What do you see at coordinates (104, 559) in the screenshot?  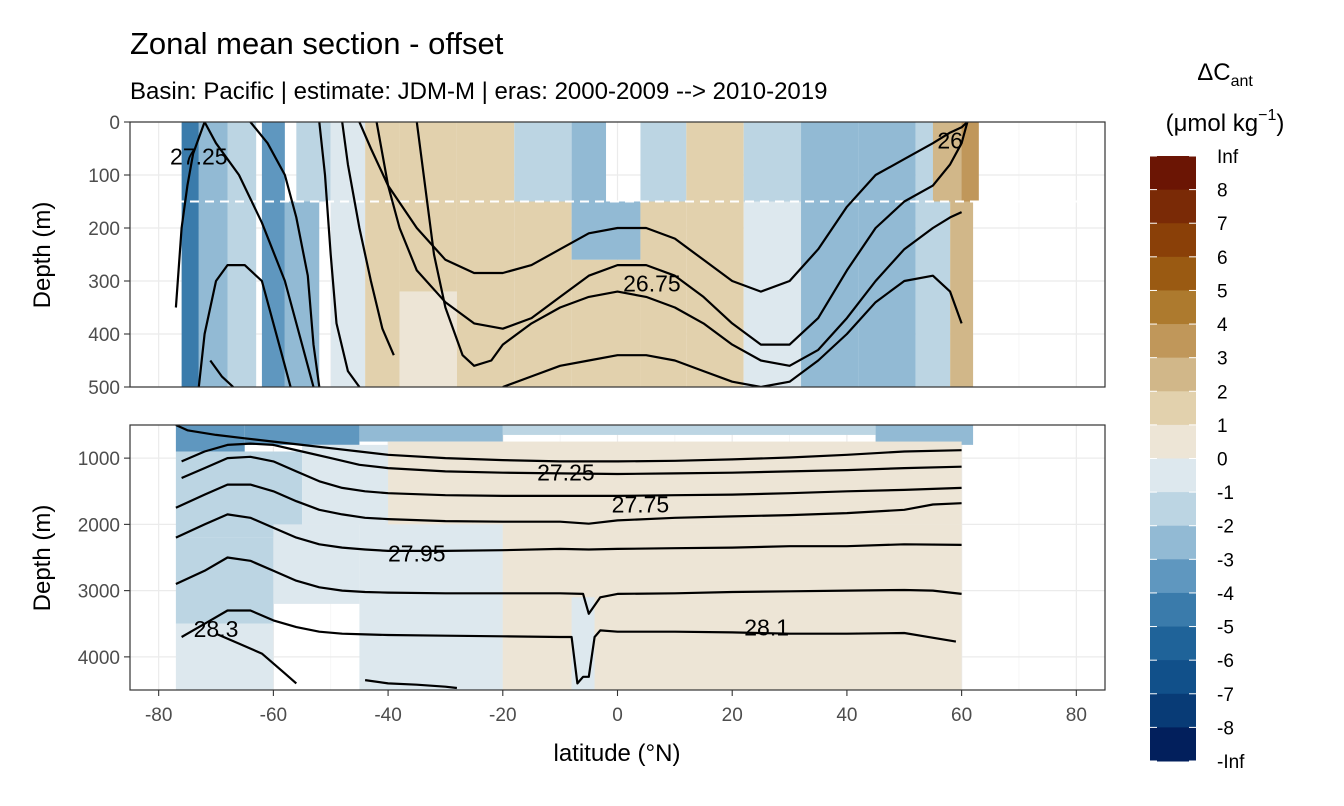 I see `deep-panel-y-ticks: 1000 2000 3000 4000` at bounding box center [104, 559].